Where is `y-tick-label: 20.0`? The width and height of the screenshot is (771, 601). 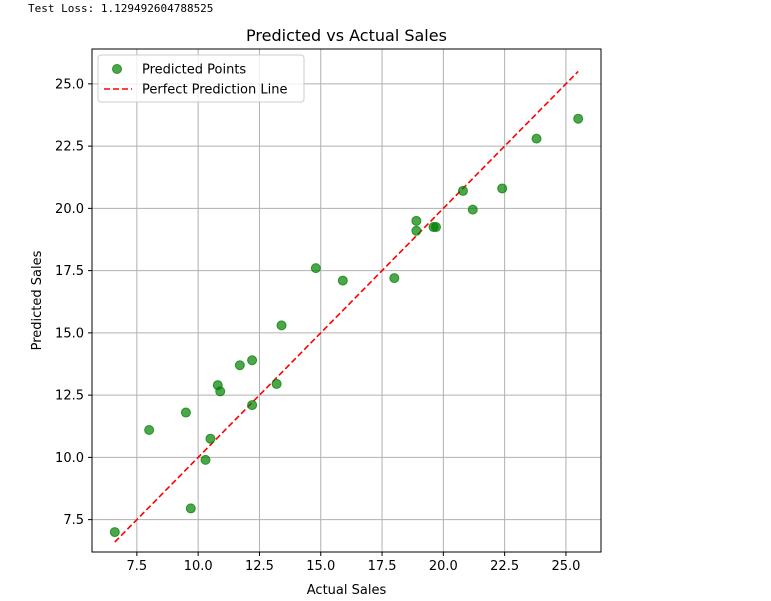 y-tick-label: 20.0 is located at coordinates (69, 209).